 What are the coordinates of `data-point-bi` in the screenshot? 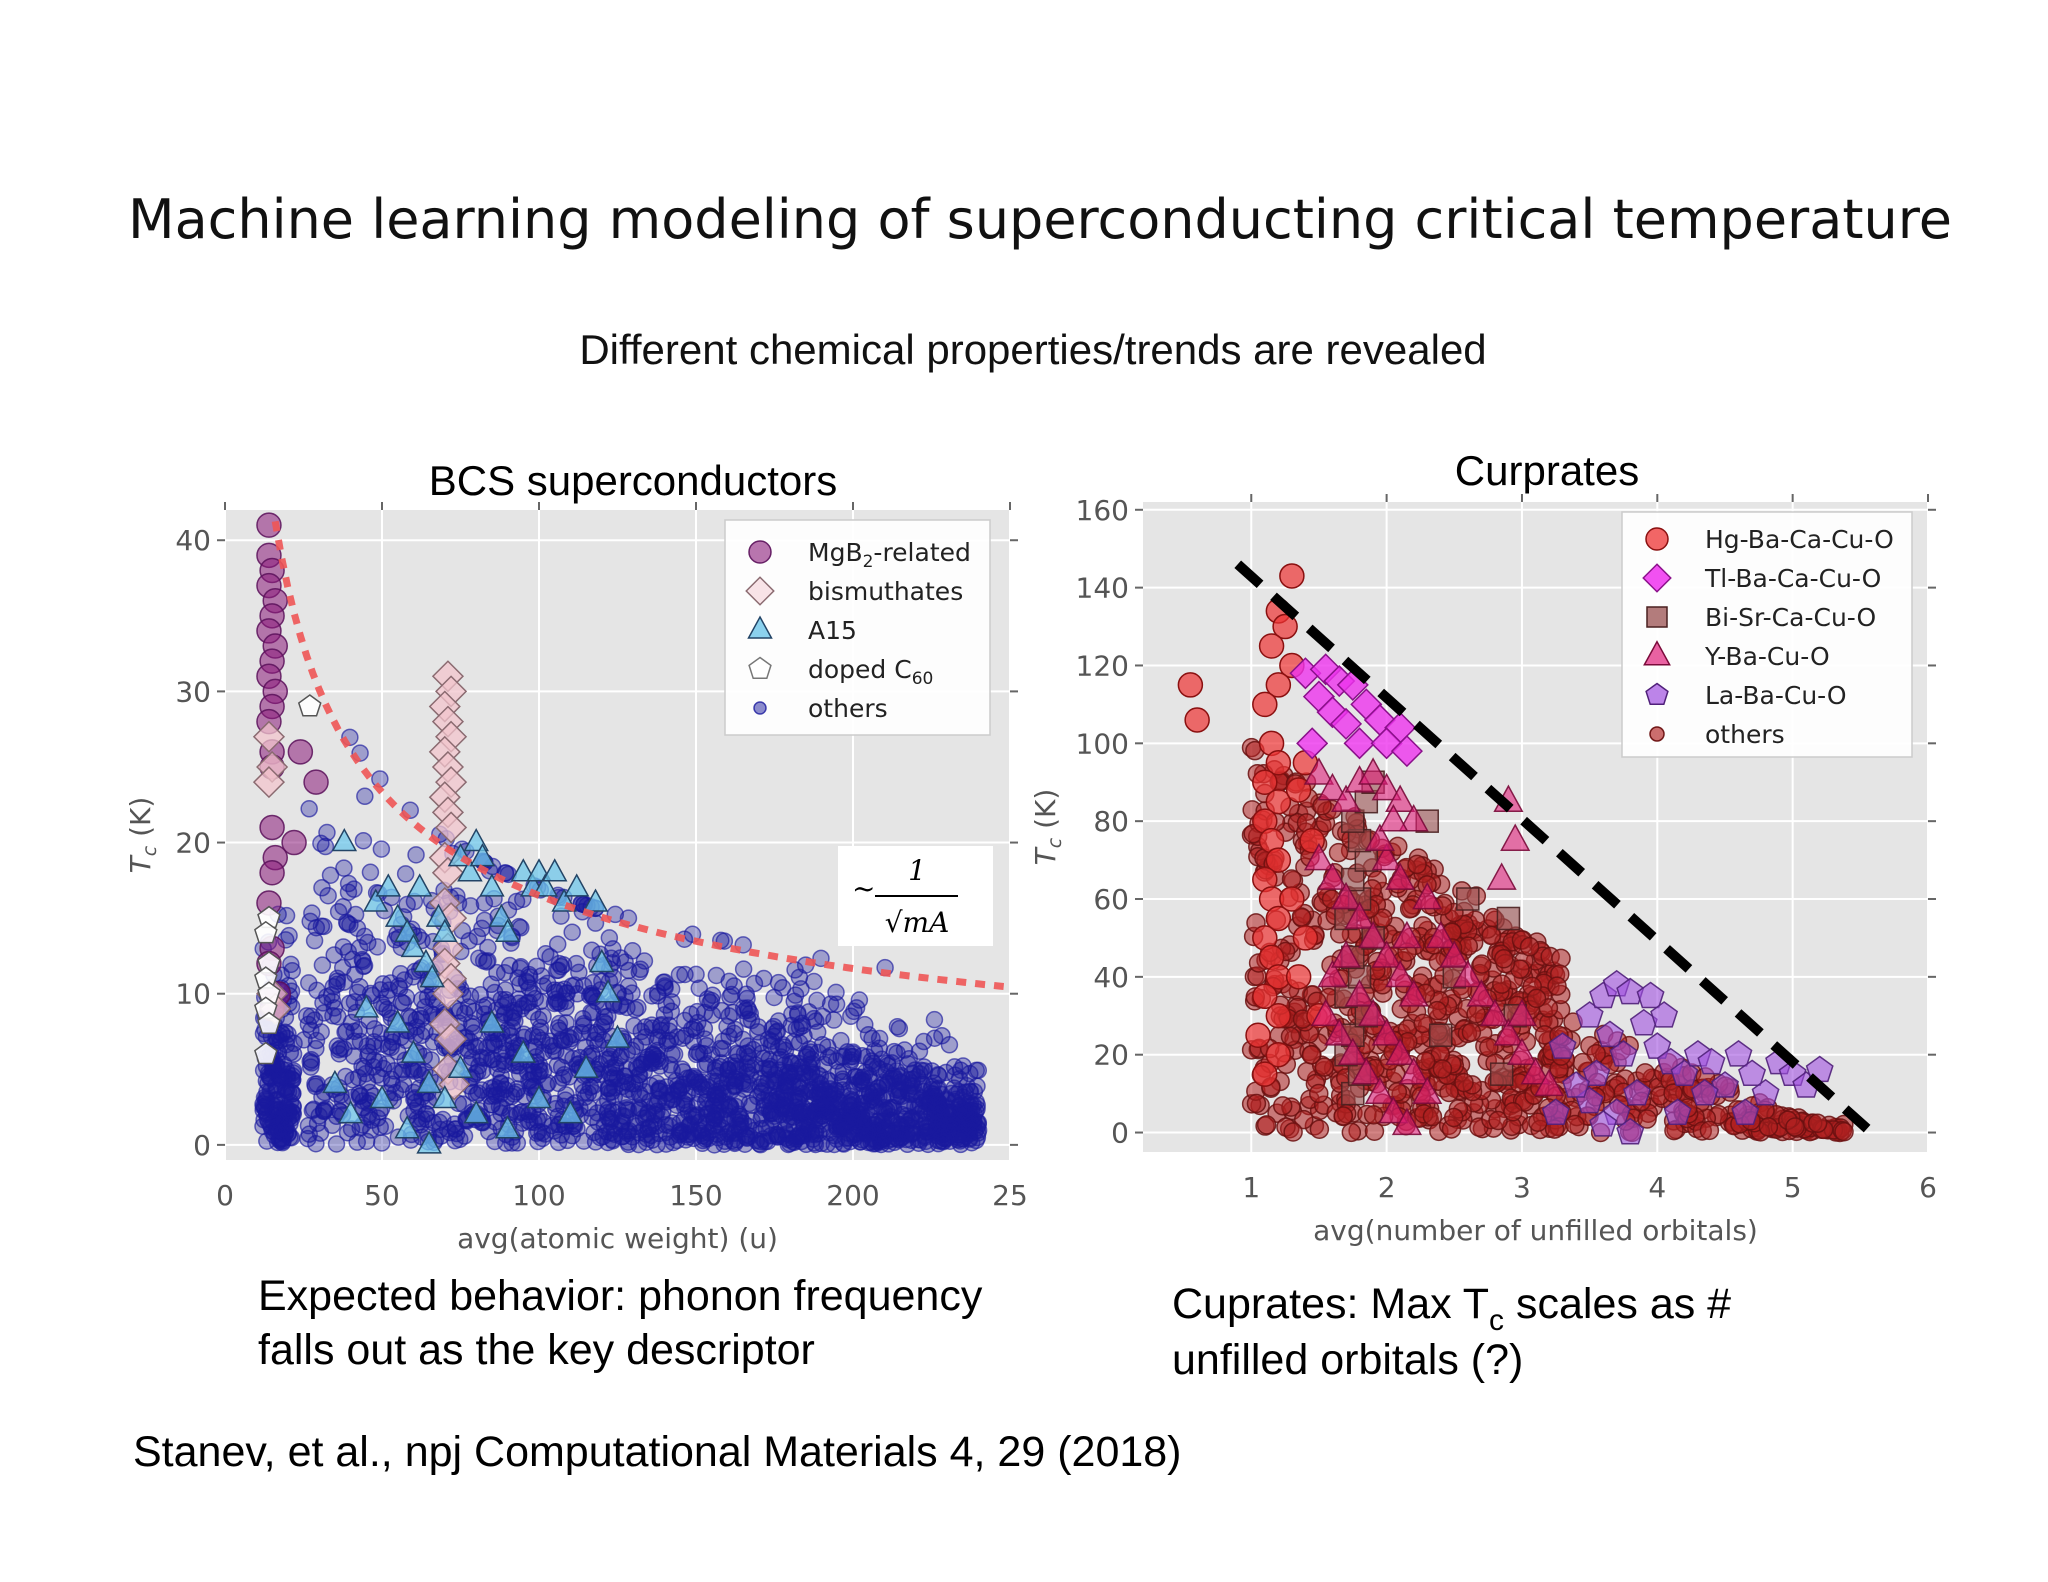 It's located at (1353, 1093).